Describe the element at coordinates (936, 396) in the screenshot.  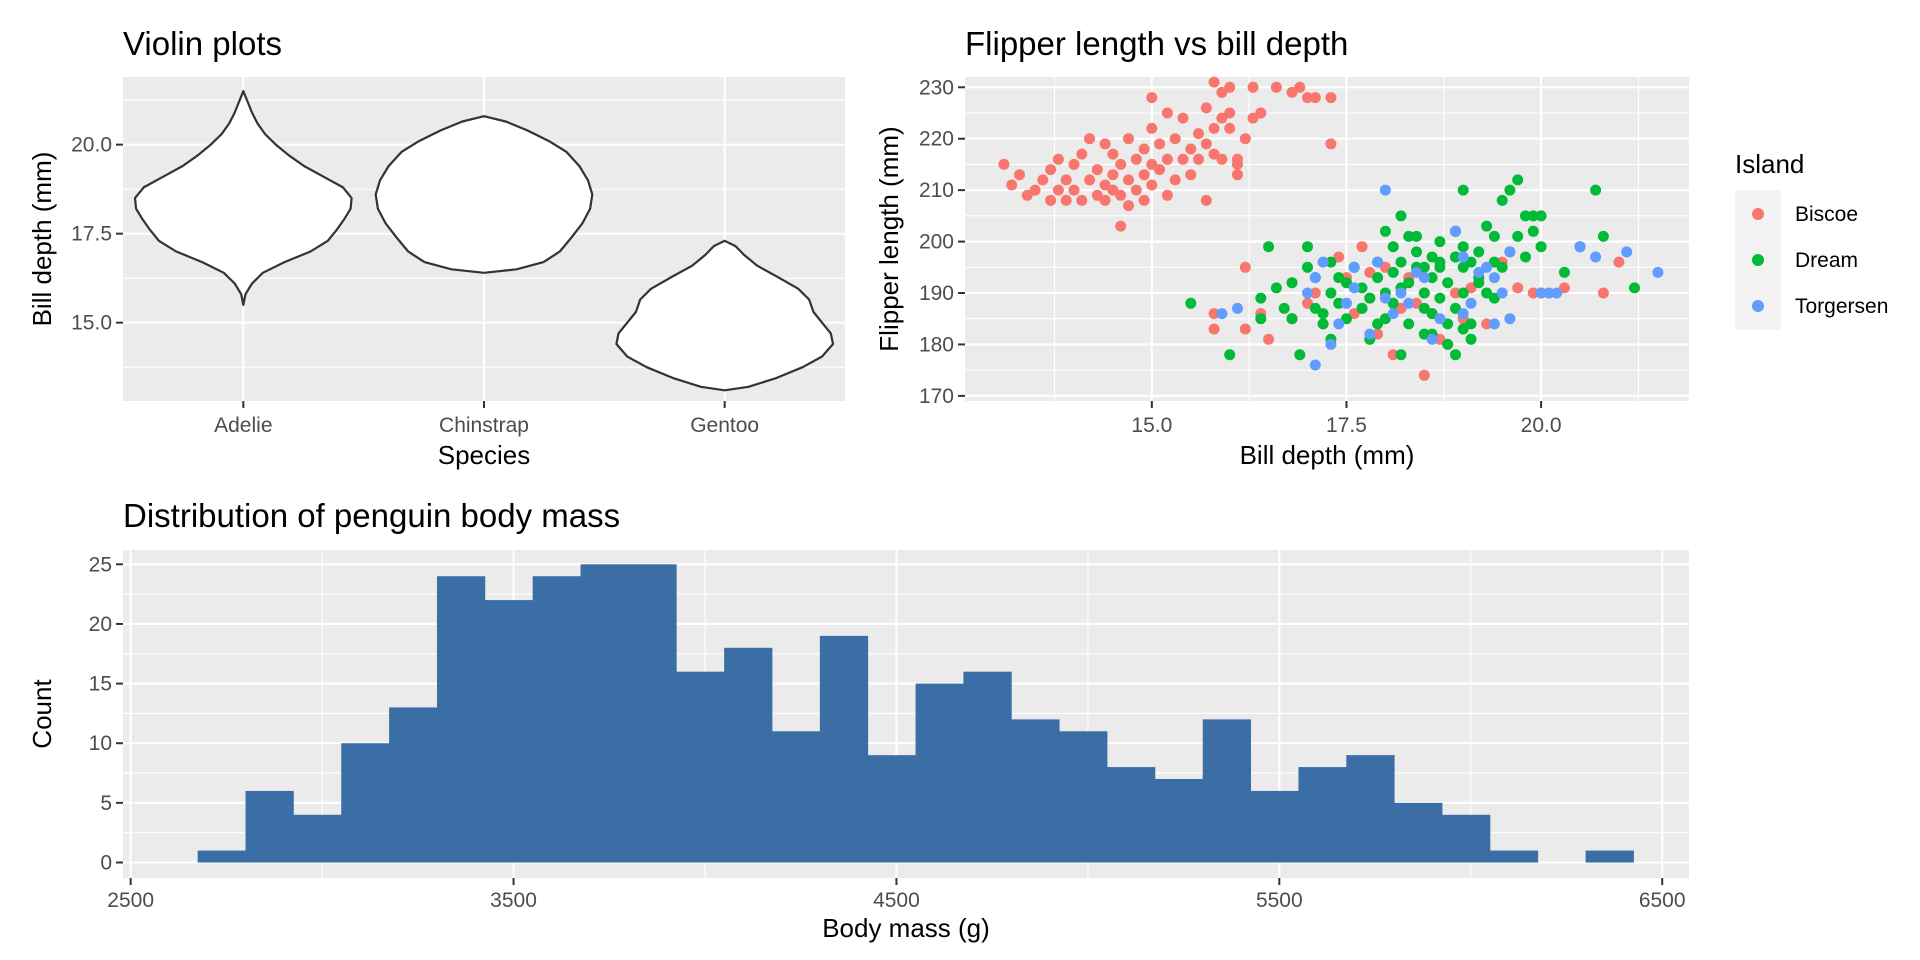
I see `scatter-y-tick-label: 170` at that location.